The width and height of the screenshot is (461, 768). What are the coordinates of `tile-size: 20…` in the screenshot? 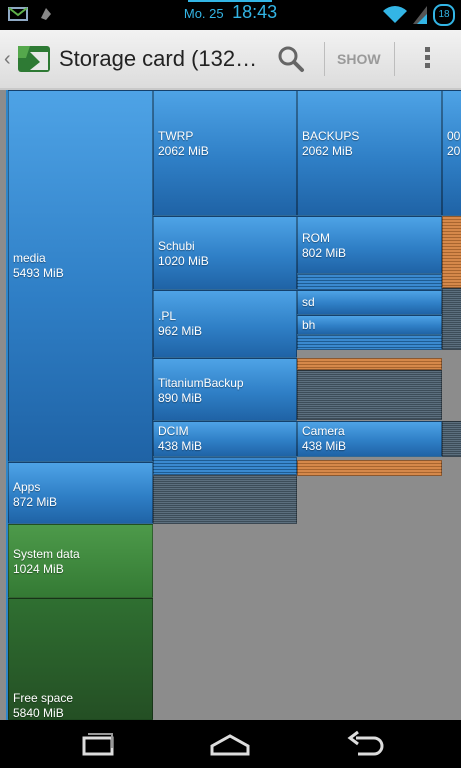 It's located at (454, 151).